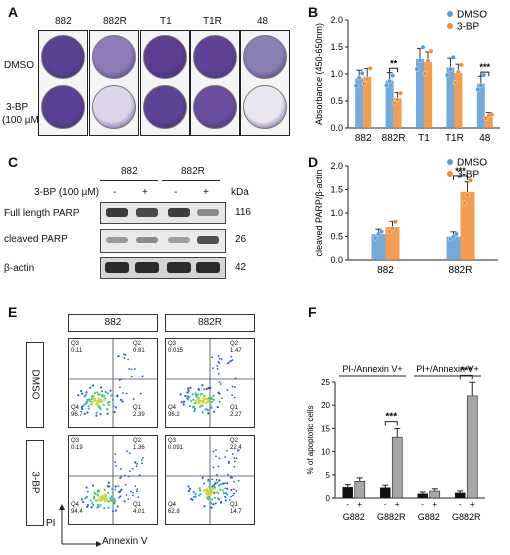  I want to click on y-axis-label: Absorbance (450-650nm), so click(319, 74).